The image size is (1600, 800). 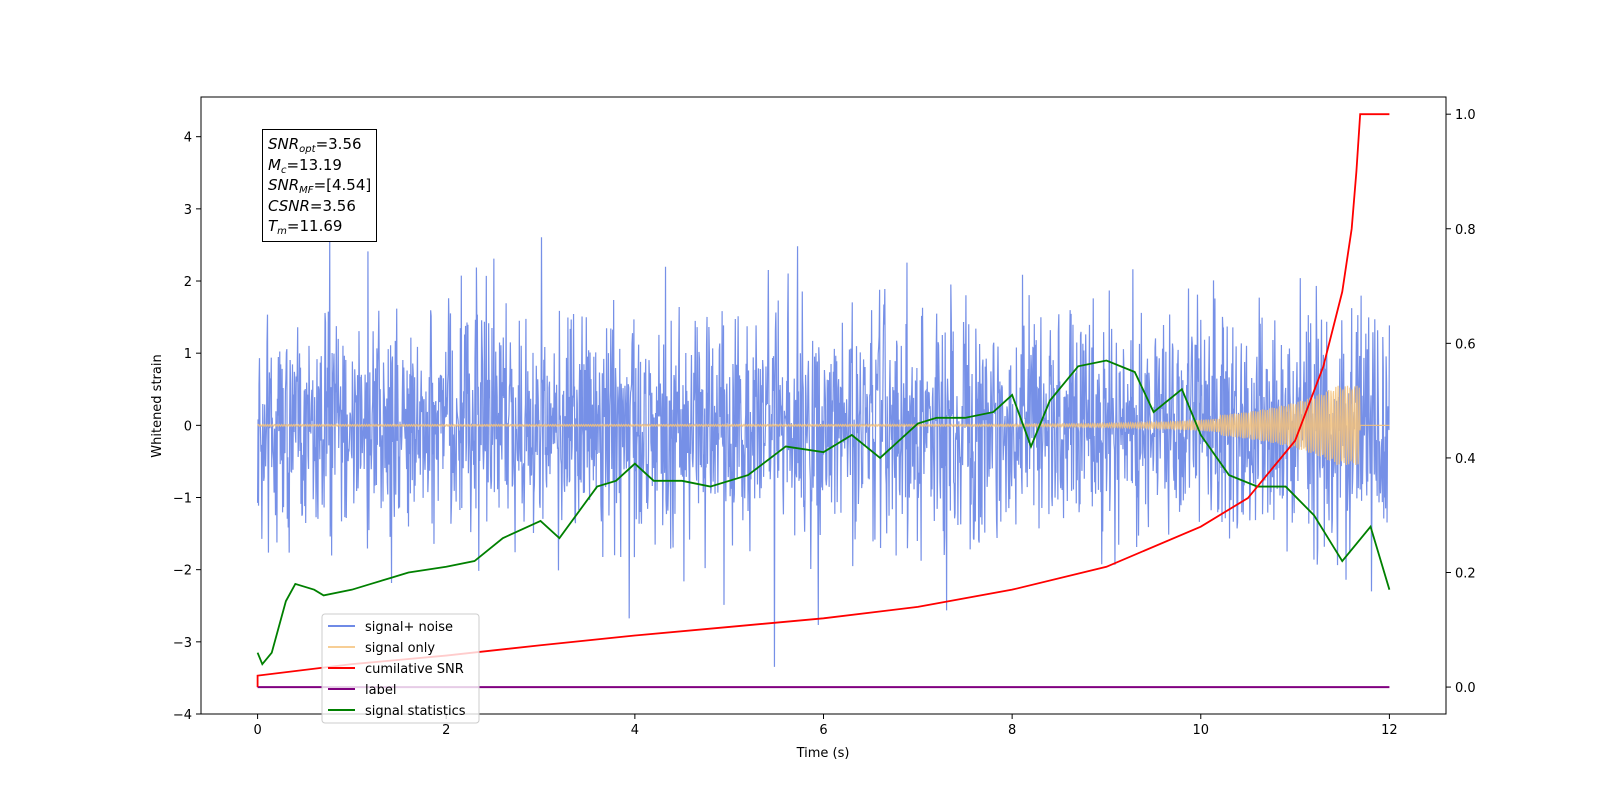 I want to click on info-snr-mf: SNRMF=[4.54], so click(x=320, y=186).